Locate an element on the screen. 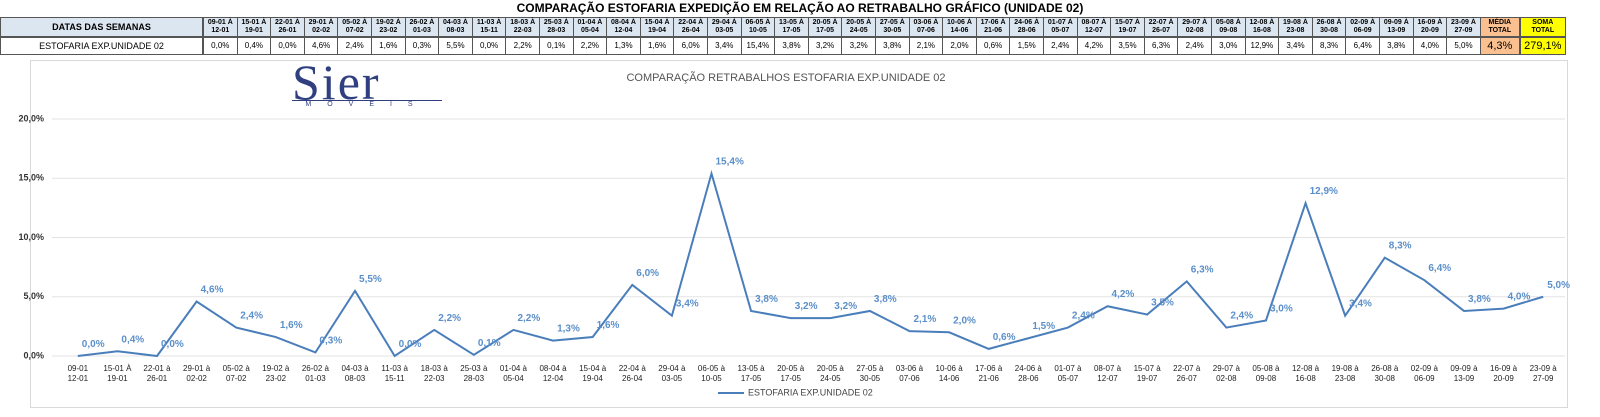  data-label: 5,5% is located at coordinates (370, 279).